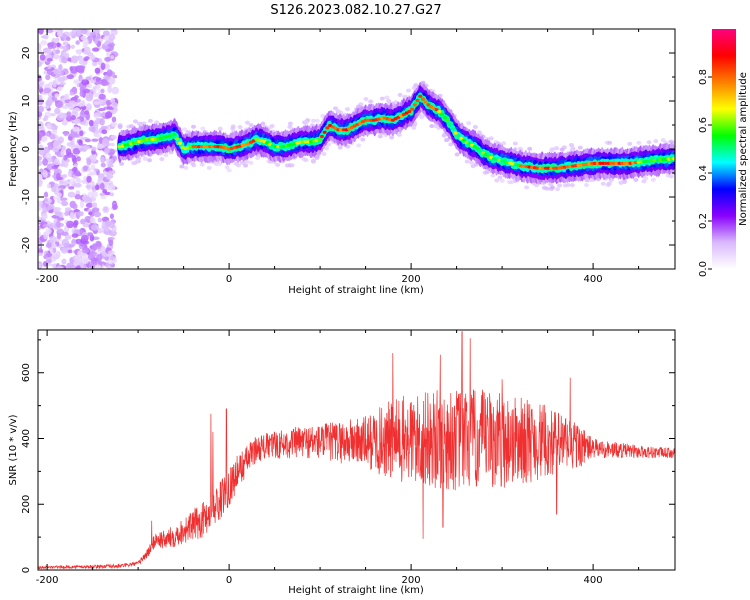  I want to click on snr-xtick-label: 200, so click(411, 580).